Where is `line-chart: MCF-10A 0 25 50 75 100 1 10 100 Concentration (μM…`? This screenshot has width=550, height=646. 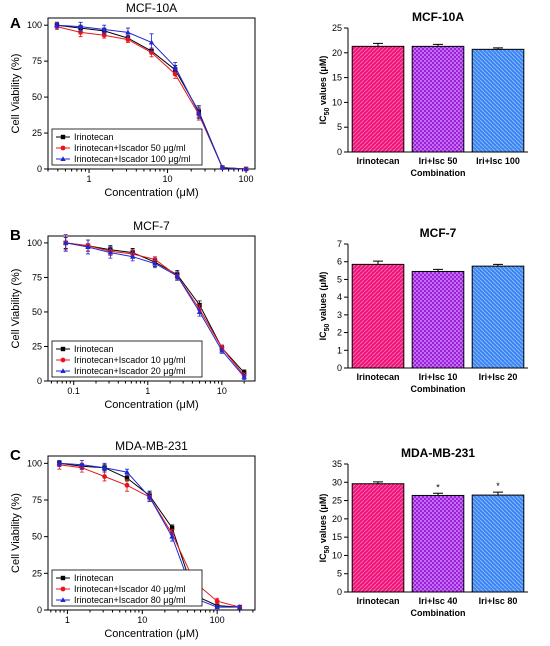
line-chart: MCF-10A 0 25 50 75 100 1 10 100 Concentration (μM… is located at coordinates (133, 100).